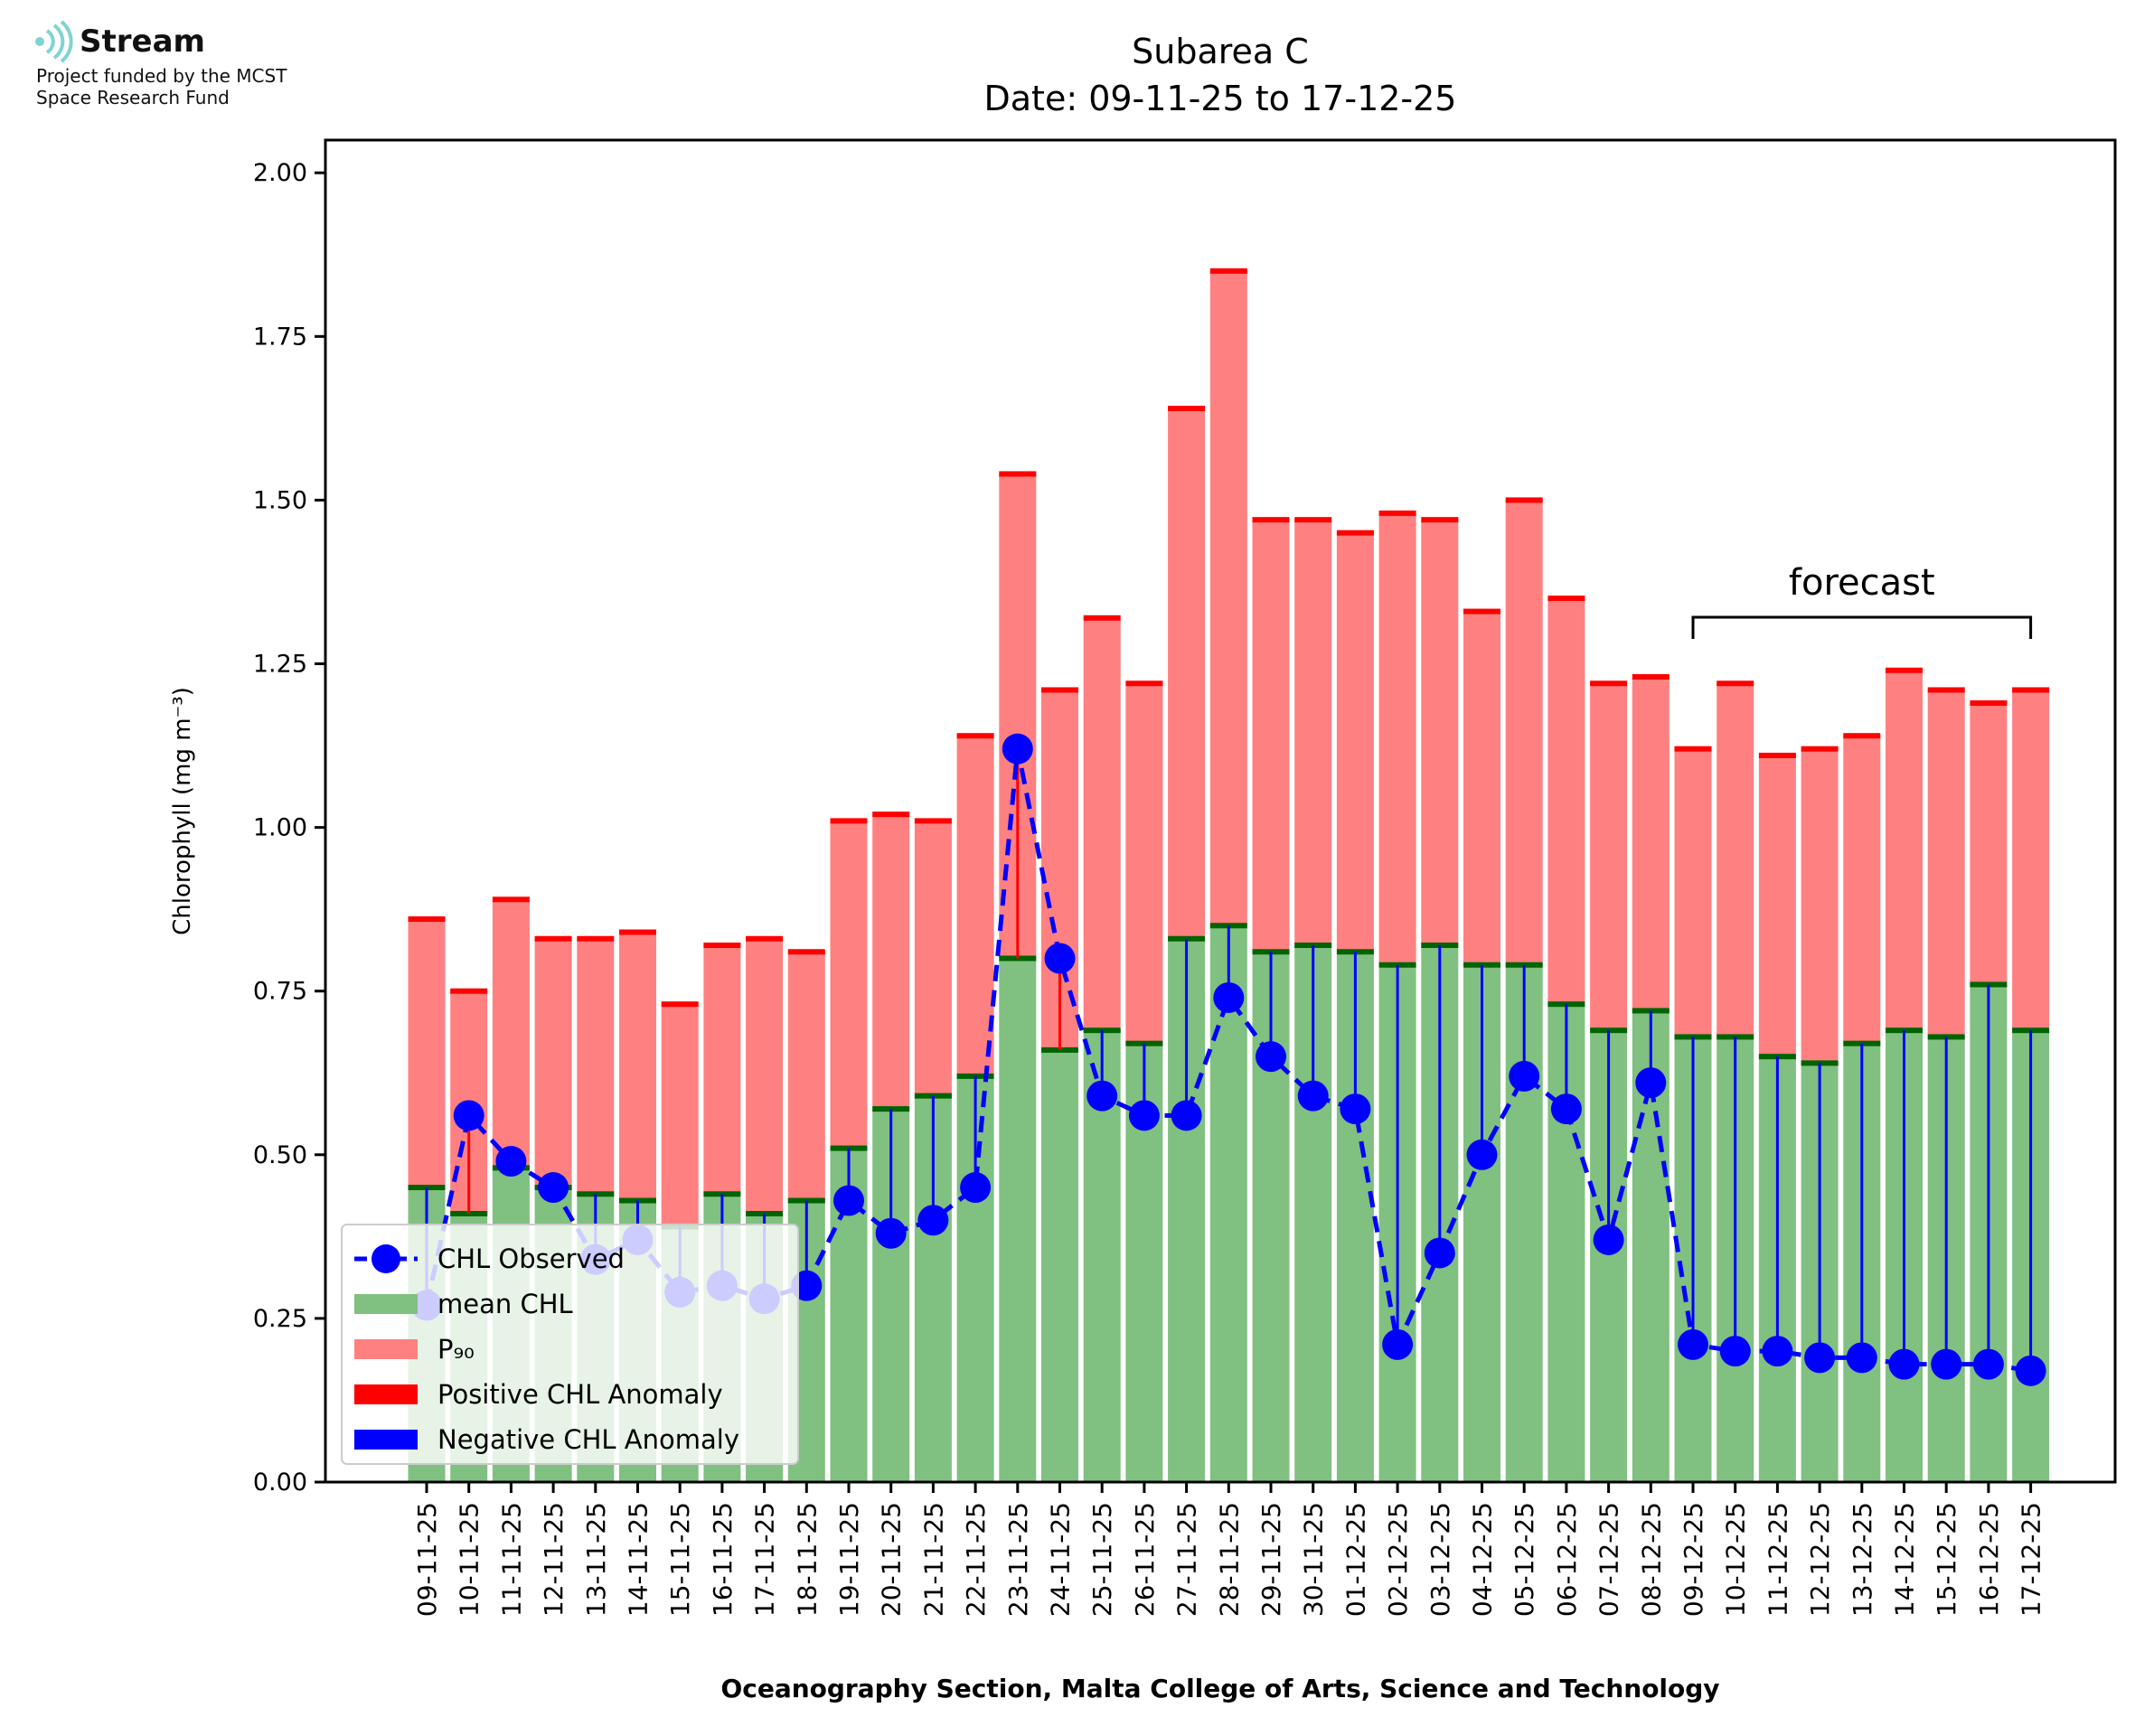 The width and height of the screenshot is (2154, 1736). Describe the element at coordinates (1061, 1560) in the screenshot. I see `x-tick-label: 24-11-25` at that location.